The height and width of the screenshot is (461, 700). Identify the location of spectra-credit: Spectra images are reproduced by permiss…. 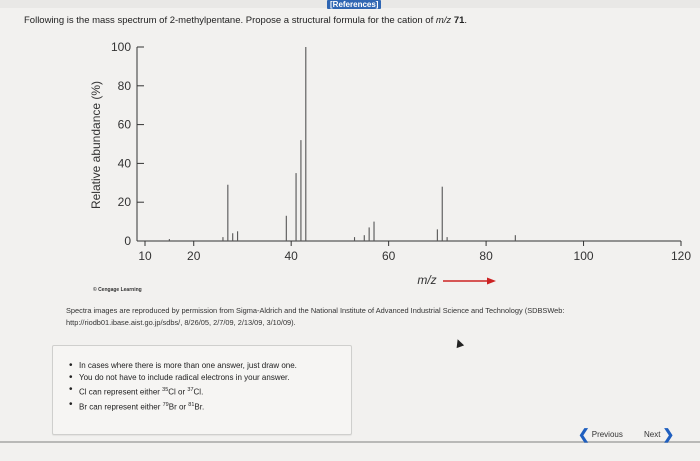
(376, 317).